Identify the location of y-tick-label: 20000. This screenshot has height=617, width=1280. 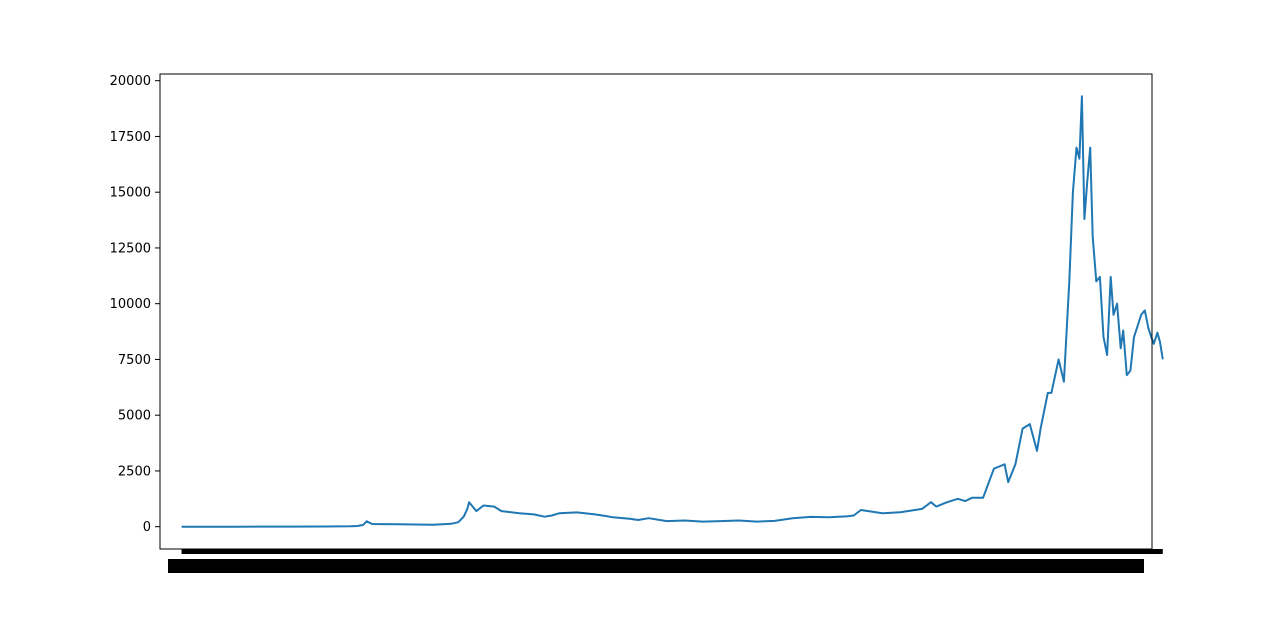
(130, 81).